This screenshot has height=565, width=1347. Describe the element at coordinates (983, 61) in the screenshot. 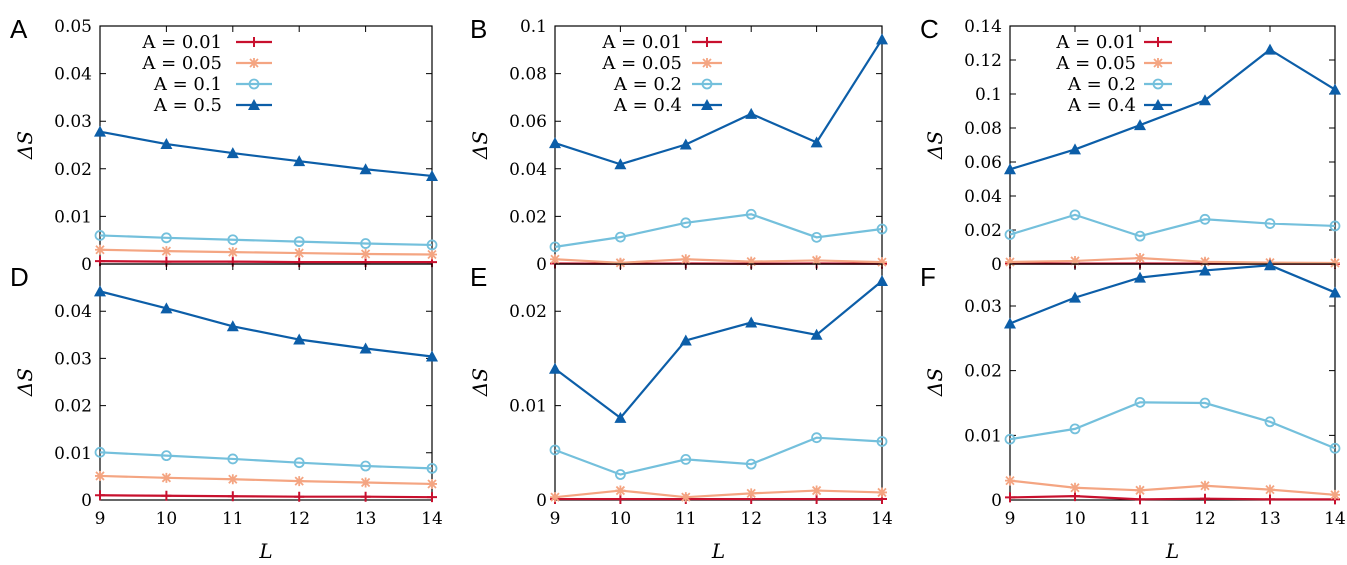

I see `y-tick-label: 0.12` at that location.